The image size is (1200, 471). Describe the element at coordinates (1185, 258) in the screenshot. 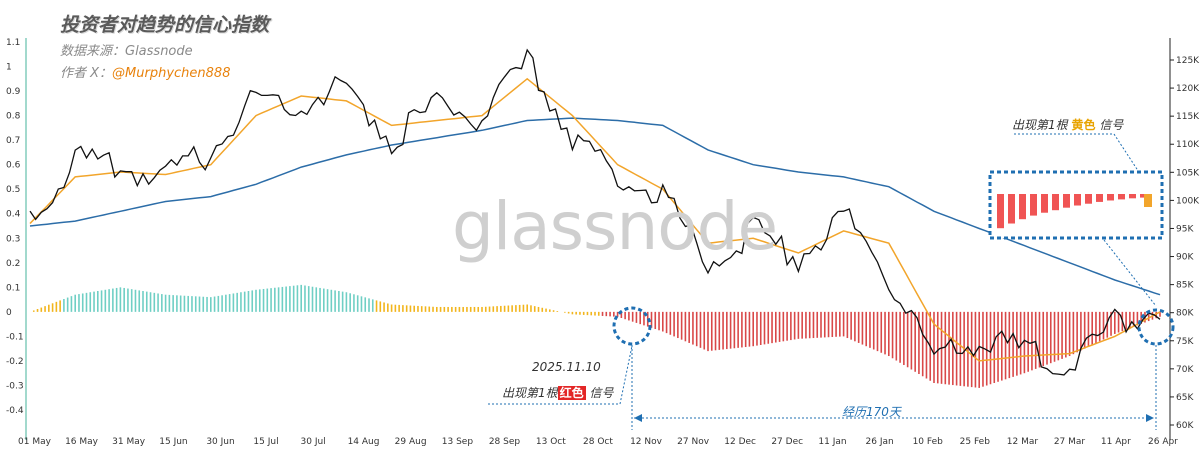

I see `y-right-tick-label: 90K` at that location.